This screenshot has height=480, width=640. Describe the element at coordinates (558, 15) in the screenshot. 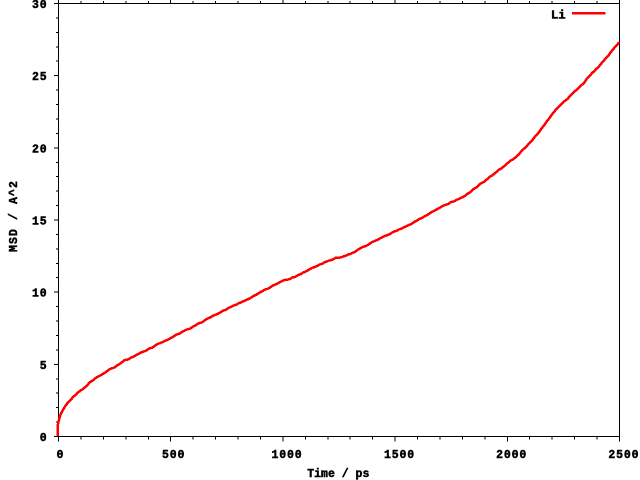

I see `svg-text: Li` at that location.